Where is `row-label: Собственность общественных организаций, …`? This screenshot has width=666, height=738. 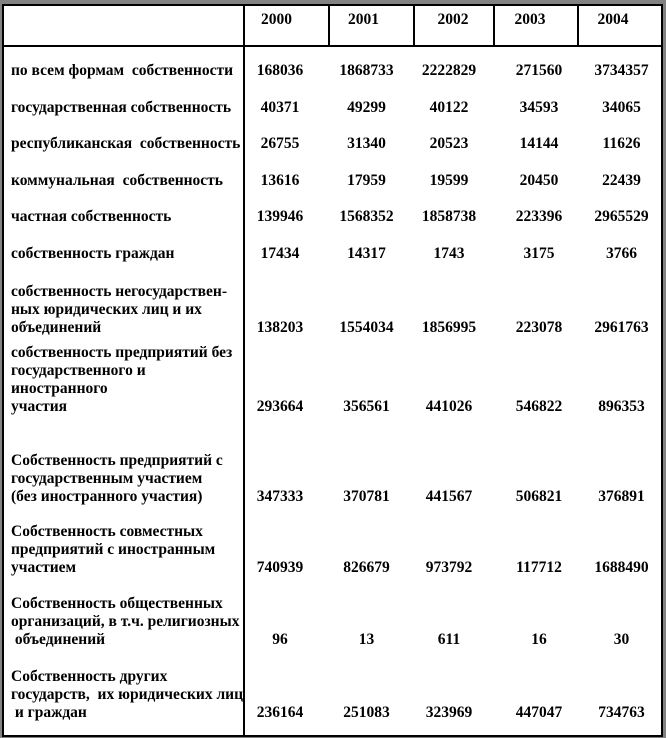
row-label: Собственность общественных организаций, … is located at coordinates (124, 620).